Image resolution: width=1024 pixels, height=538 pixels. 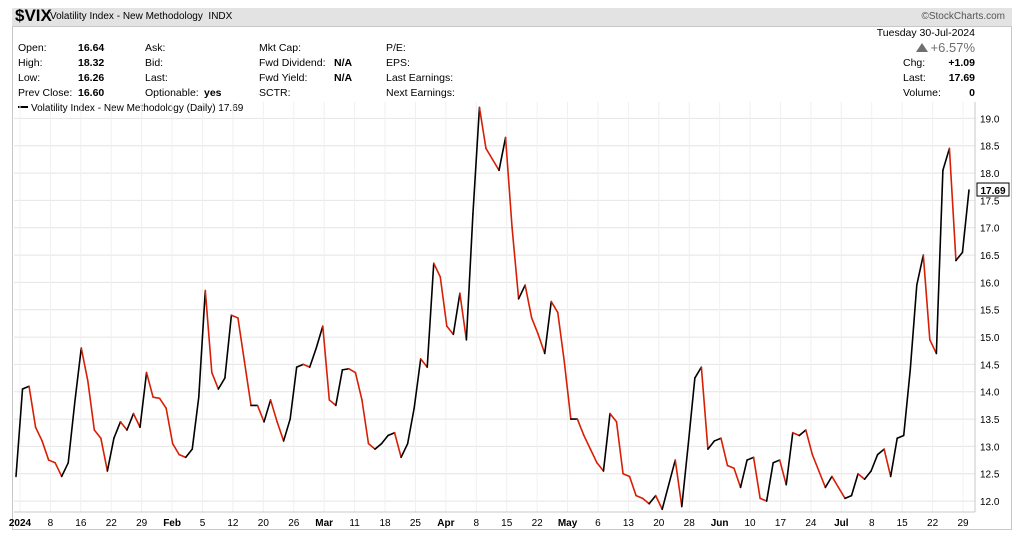 What do you see at coordinates (33, 15) in the screenshot?
I see `symbol-label: $VIX` at bounding box center [33, 15].